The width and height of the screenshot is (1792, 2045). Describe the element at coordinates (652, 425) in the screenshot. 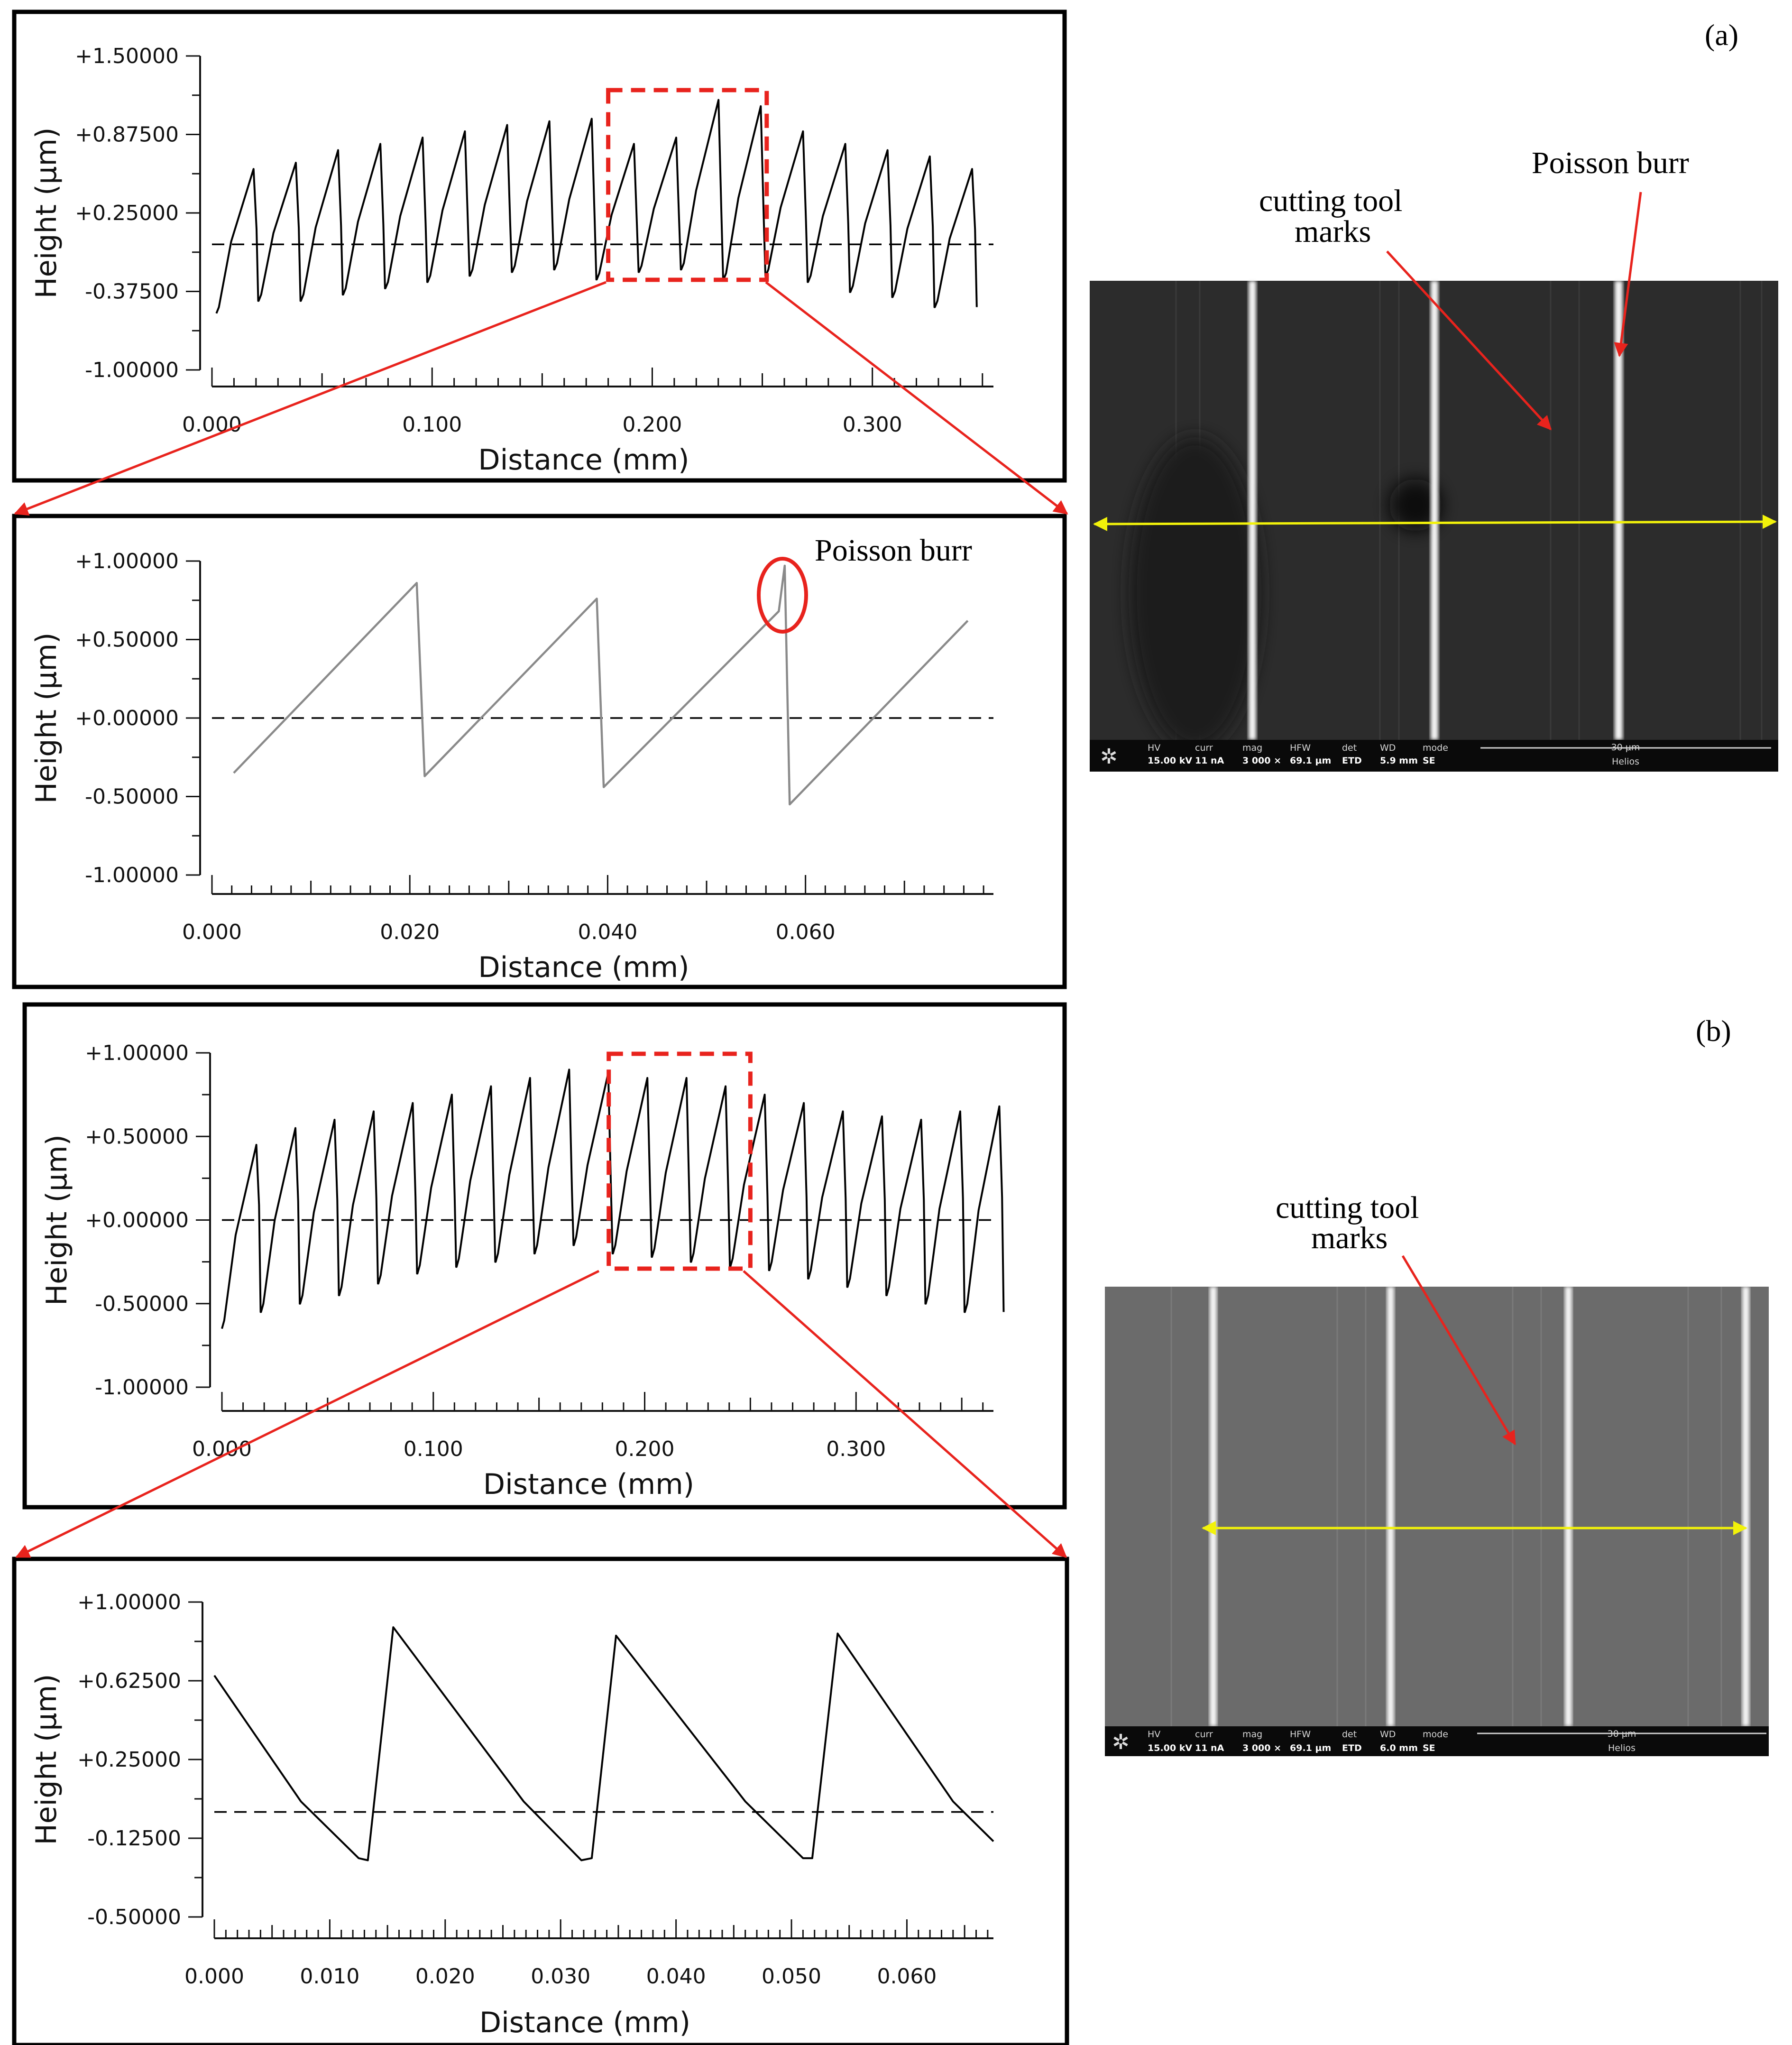

I see `x-tick-label-a-overview: 0.200` at that location.